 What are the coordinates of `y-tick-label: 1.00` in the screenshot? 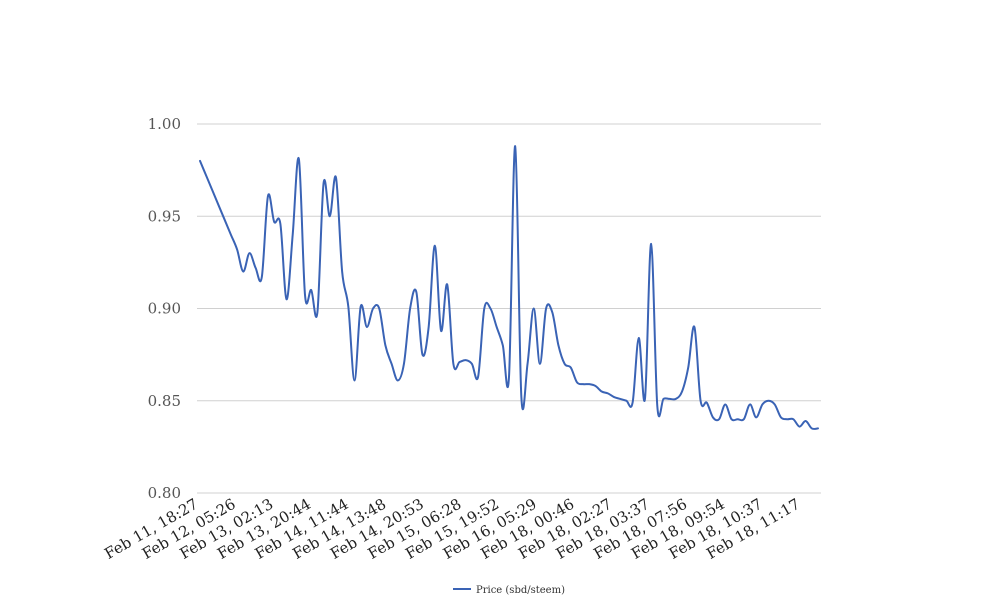 It's located at (164, 124).